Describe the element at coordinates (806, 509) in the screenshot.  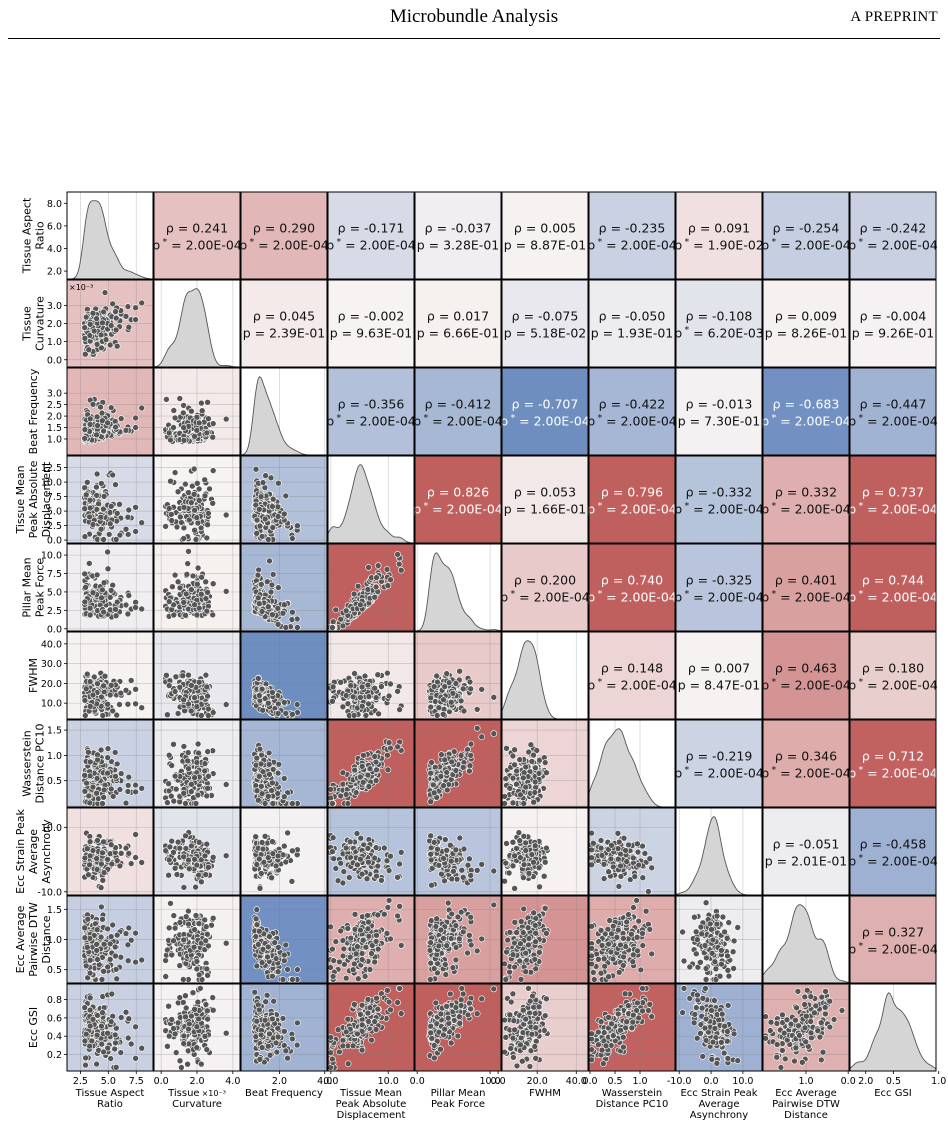
I see `corr-p-label: p * = 2.00E-04` at that location.